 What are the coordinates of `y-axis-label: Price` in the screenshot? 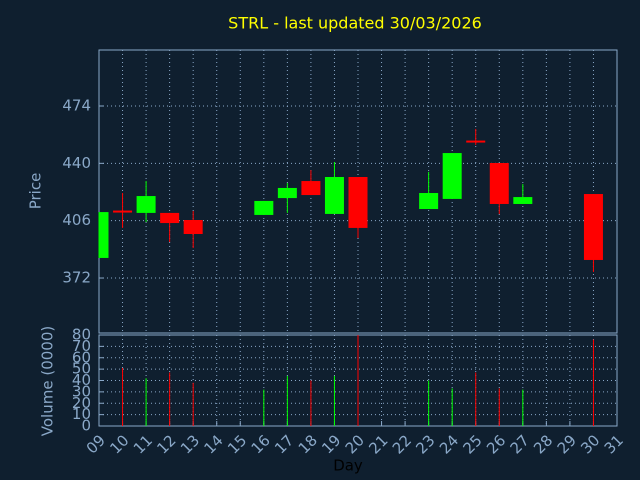 It's located at (36, 191).